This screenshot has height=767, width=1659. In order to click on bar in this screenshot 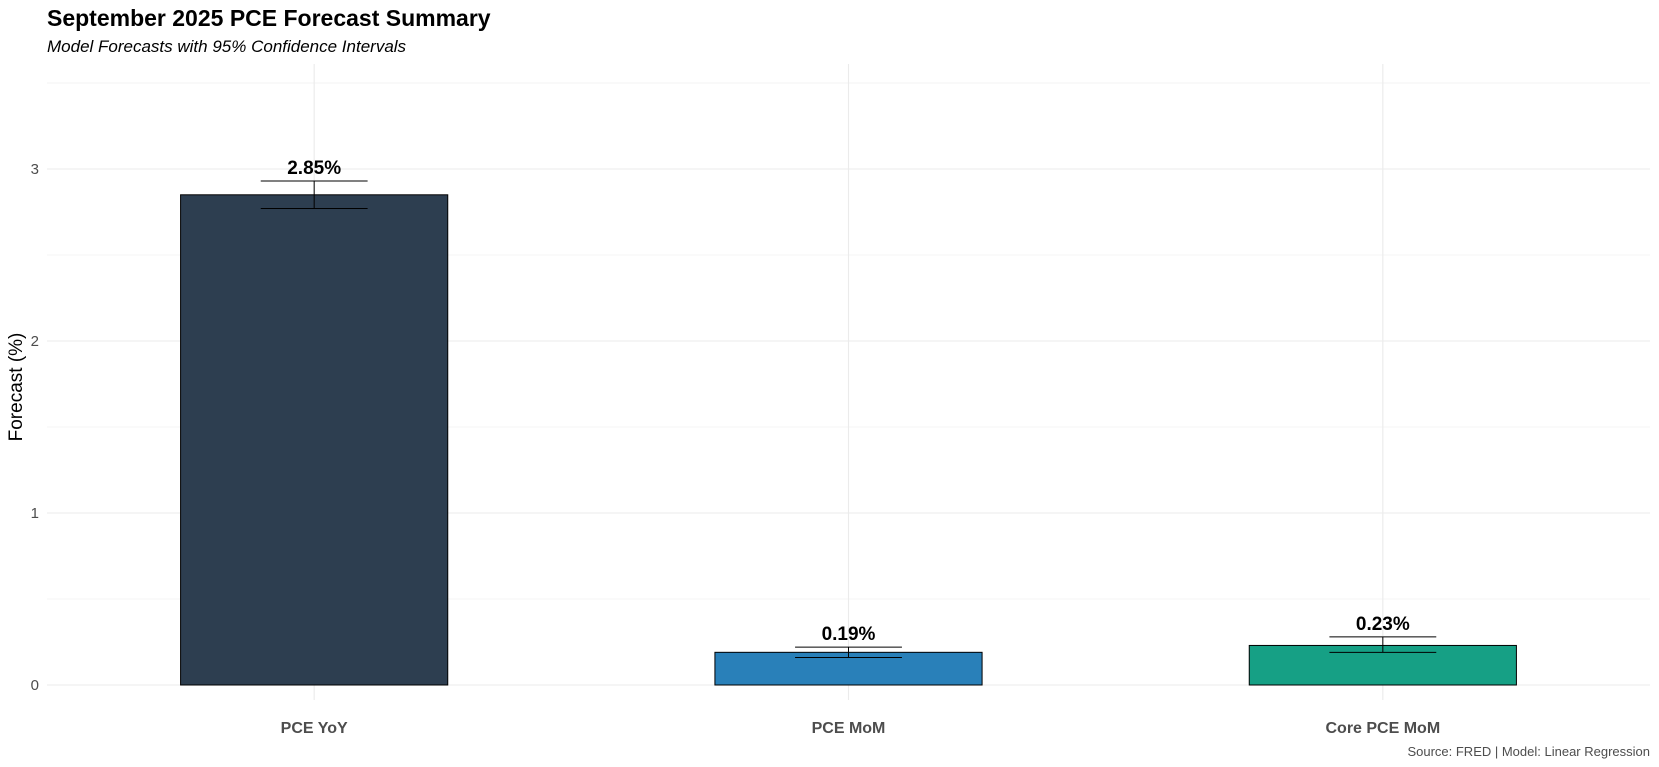, I will do `click(314, 440)`.